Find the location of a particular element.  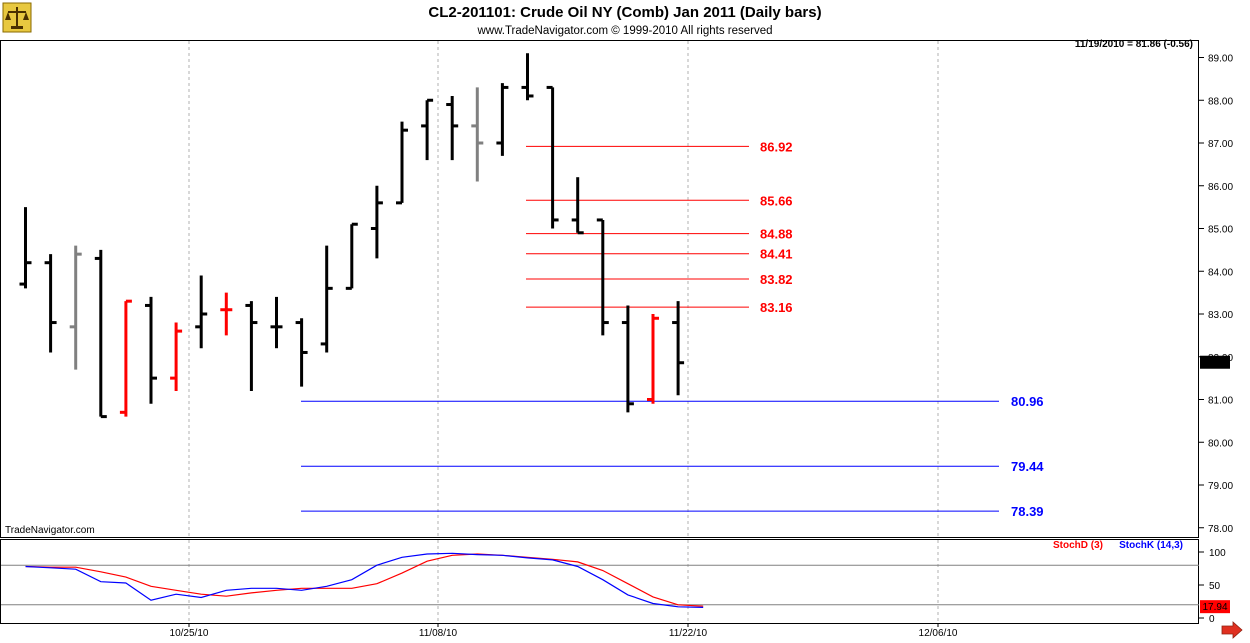

y-tick-label: 85.00 is located at coordinates (1220, 230).